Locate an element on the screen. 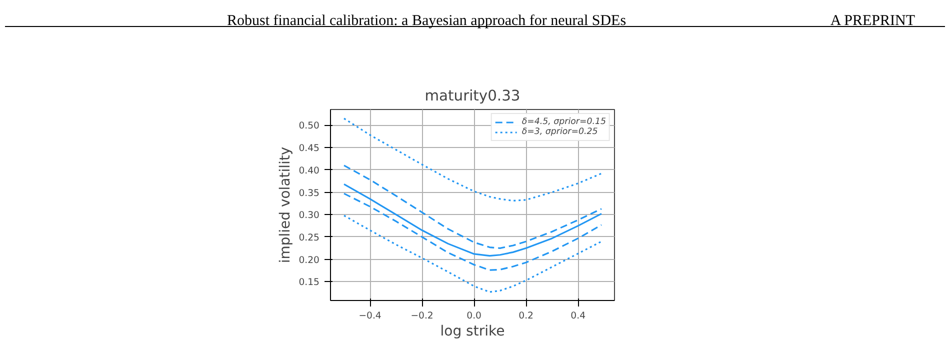 Image resolution: width=948 pixels, height=355 pixels. x-tick-label: −0.2 is located at coordinates (422, 316).